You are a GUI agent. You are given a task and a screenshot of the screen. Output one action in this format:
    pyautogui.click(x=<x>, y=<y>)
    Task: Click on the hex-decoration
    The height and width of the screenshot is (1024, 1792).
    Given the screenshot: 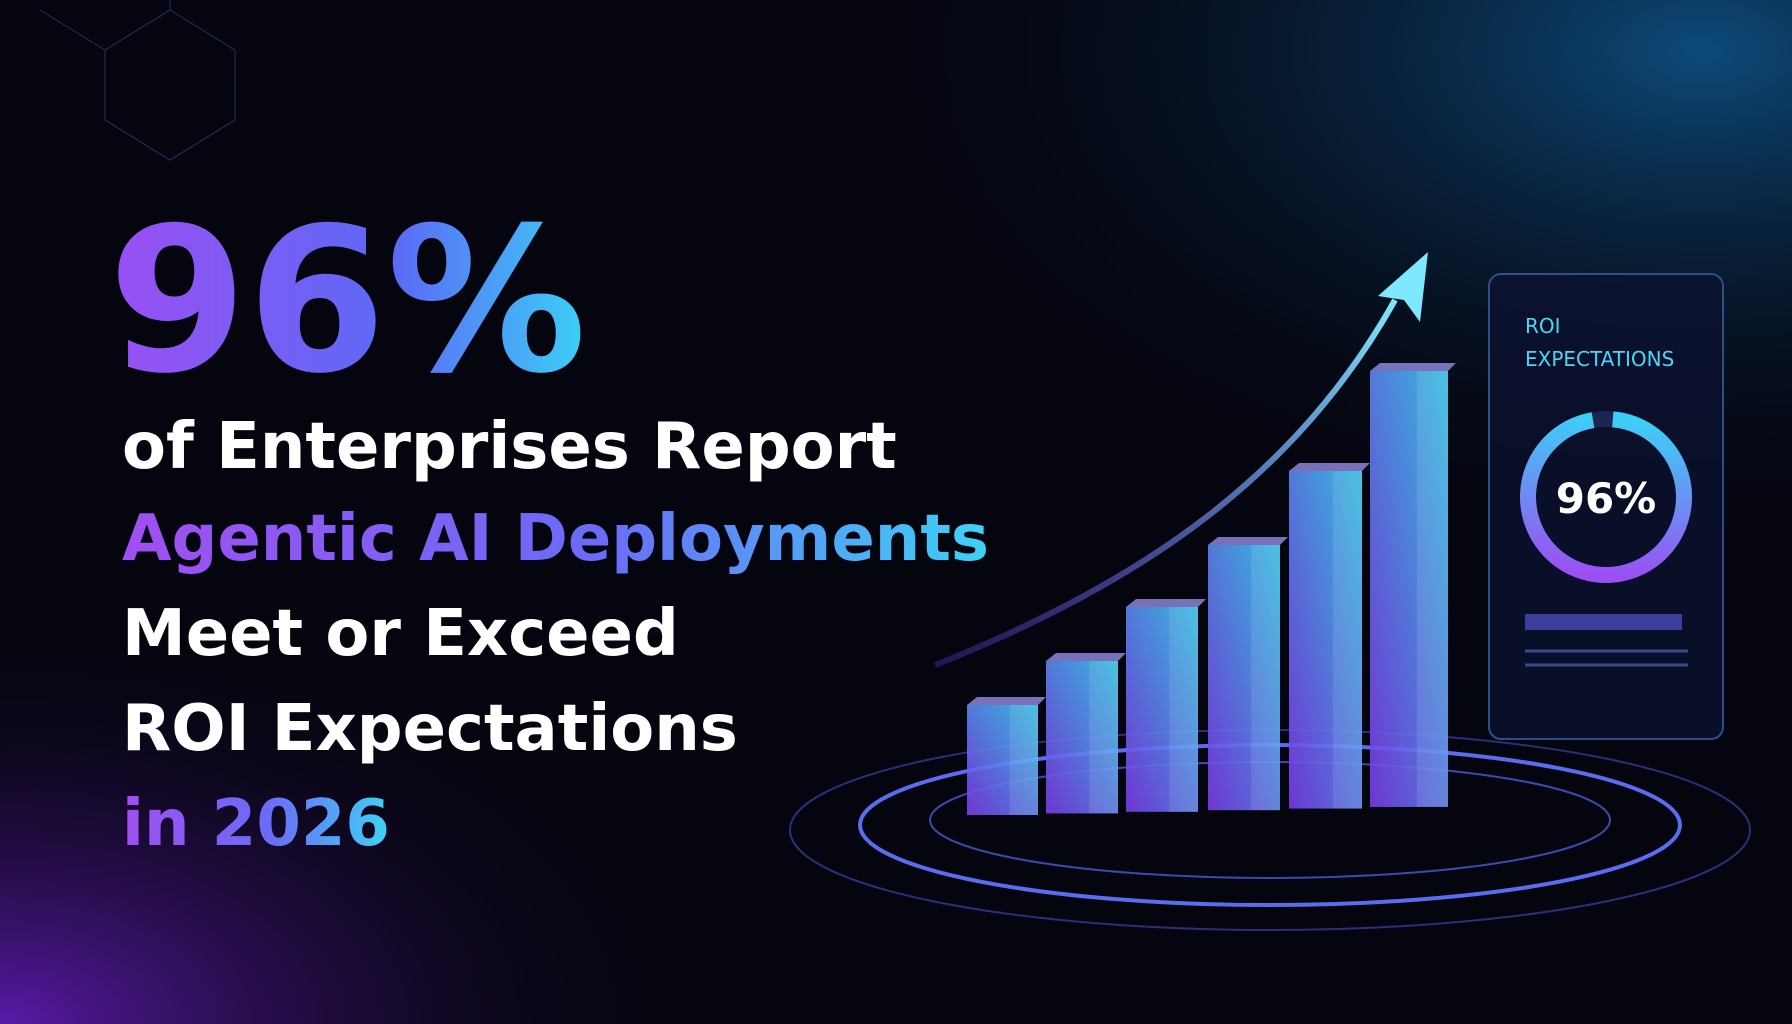 What is the action you would take?
    pyautogui.click(x=137, y=80)
    